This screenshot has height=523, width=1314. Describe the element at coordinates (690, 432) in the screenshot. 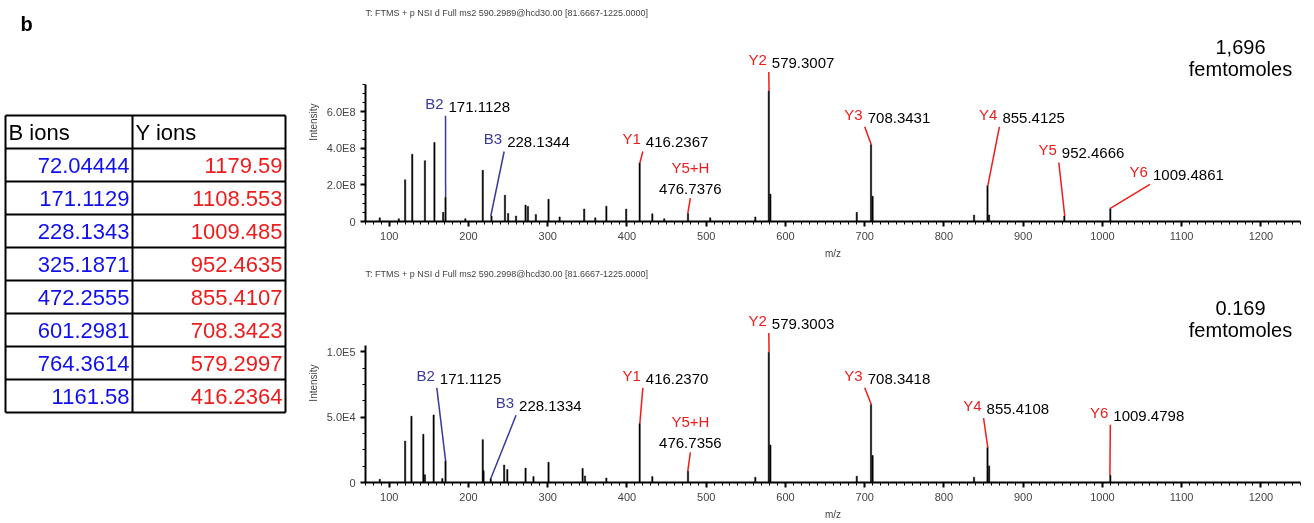

I see `annotation: Y5+H 476.7356` at that location.